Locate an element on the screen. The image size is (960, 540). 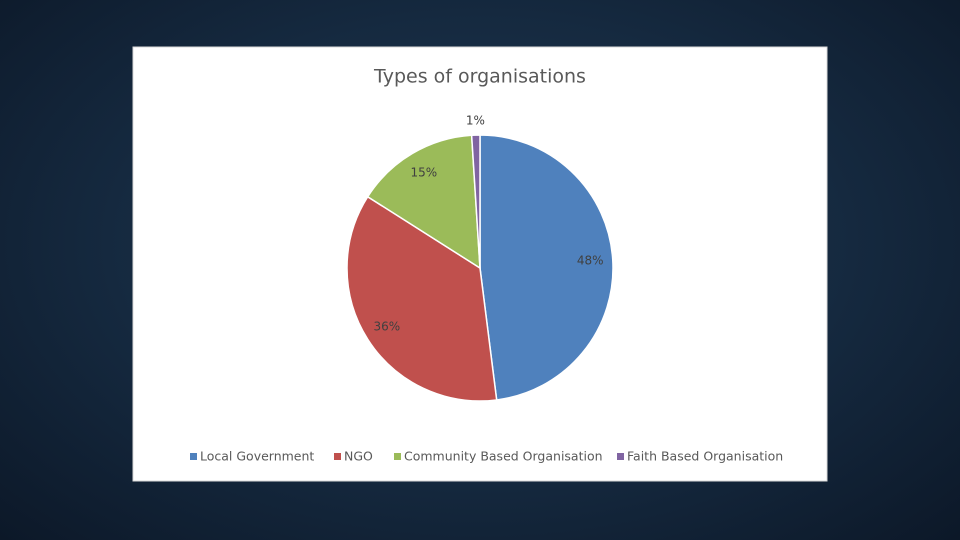
data-label: 15% is located at coordinates (423, 172).